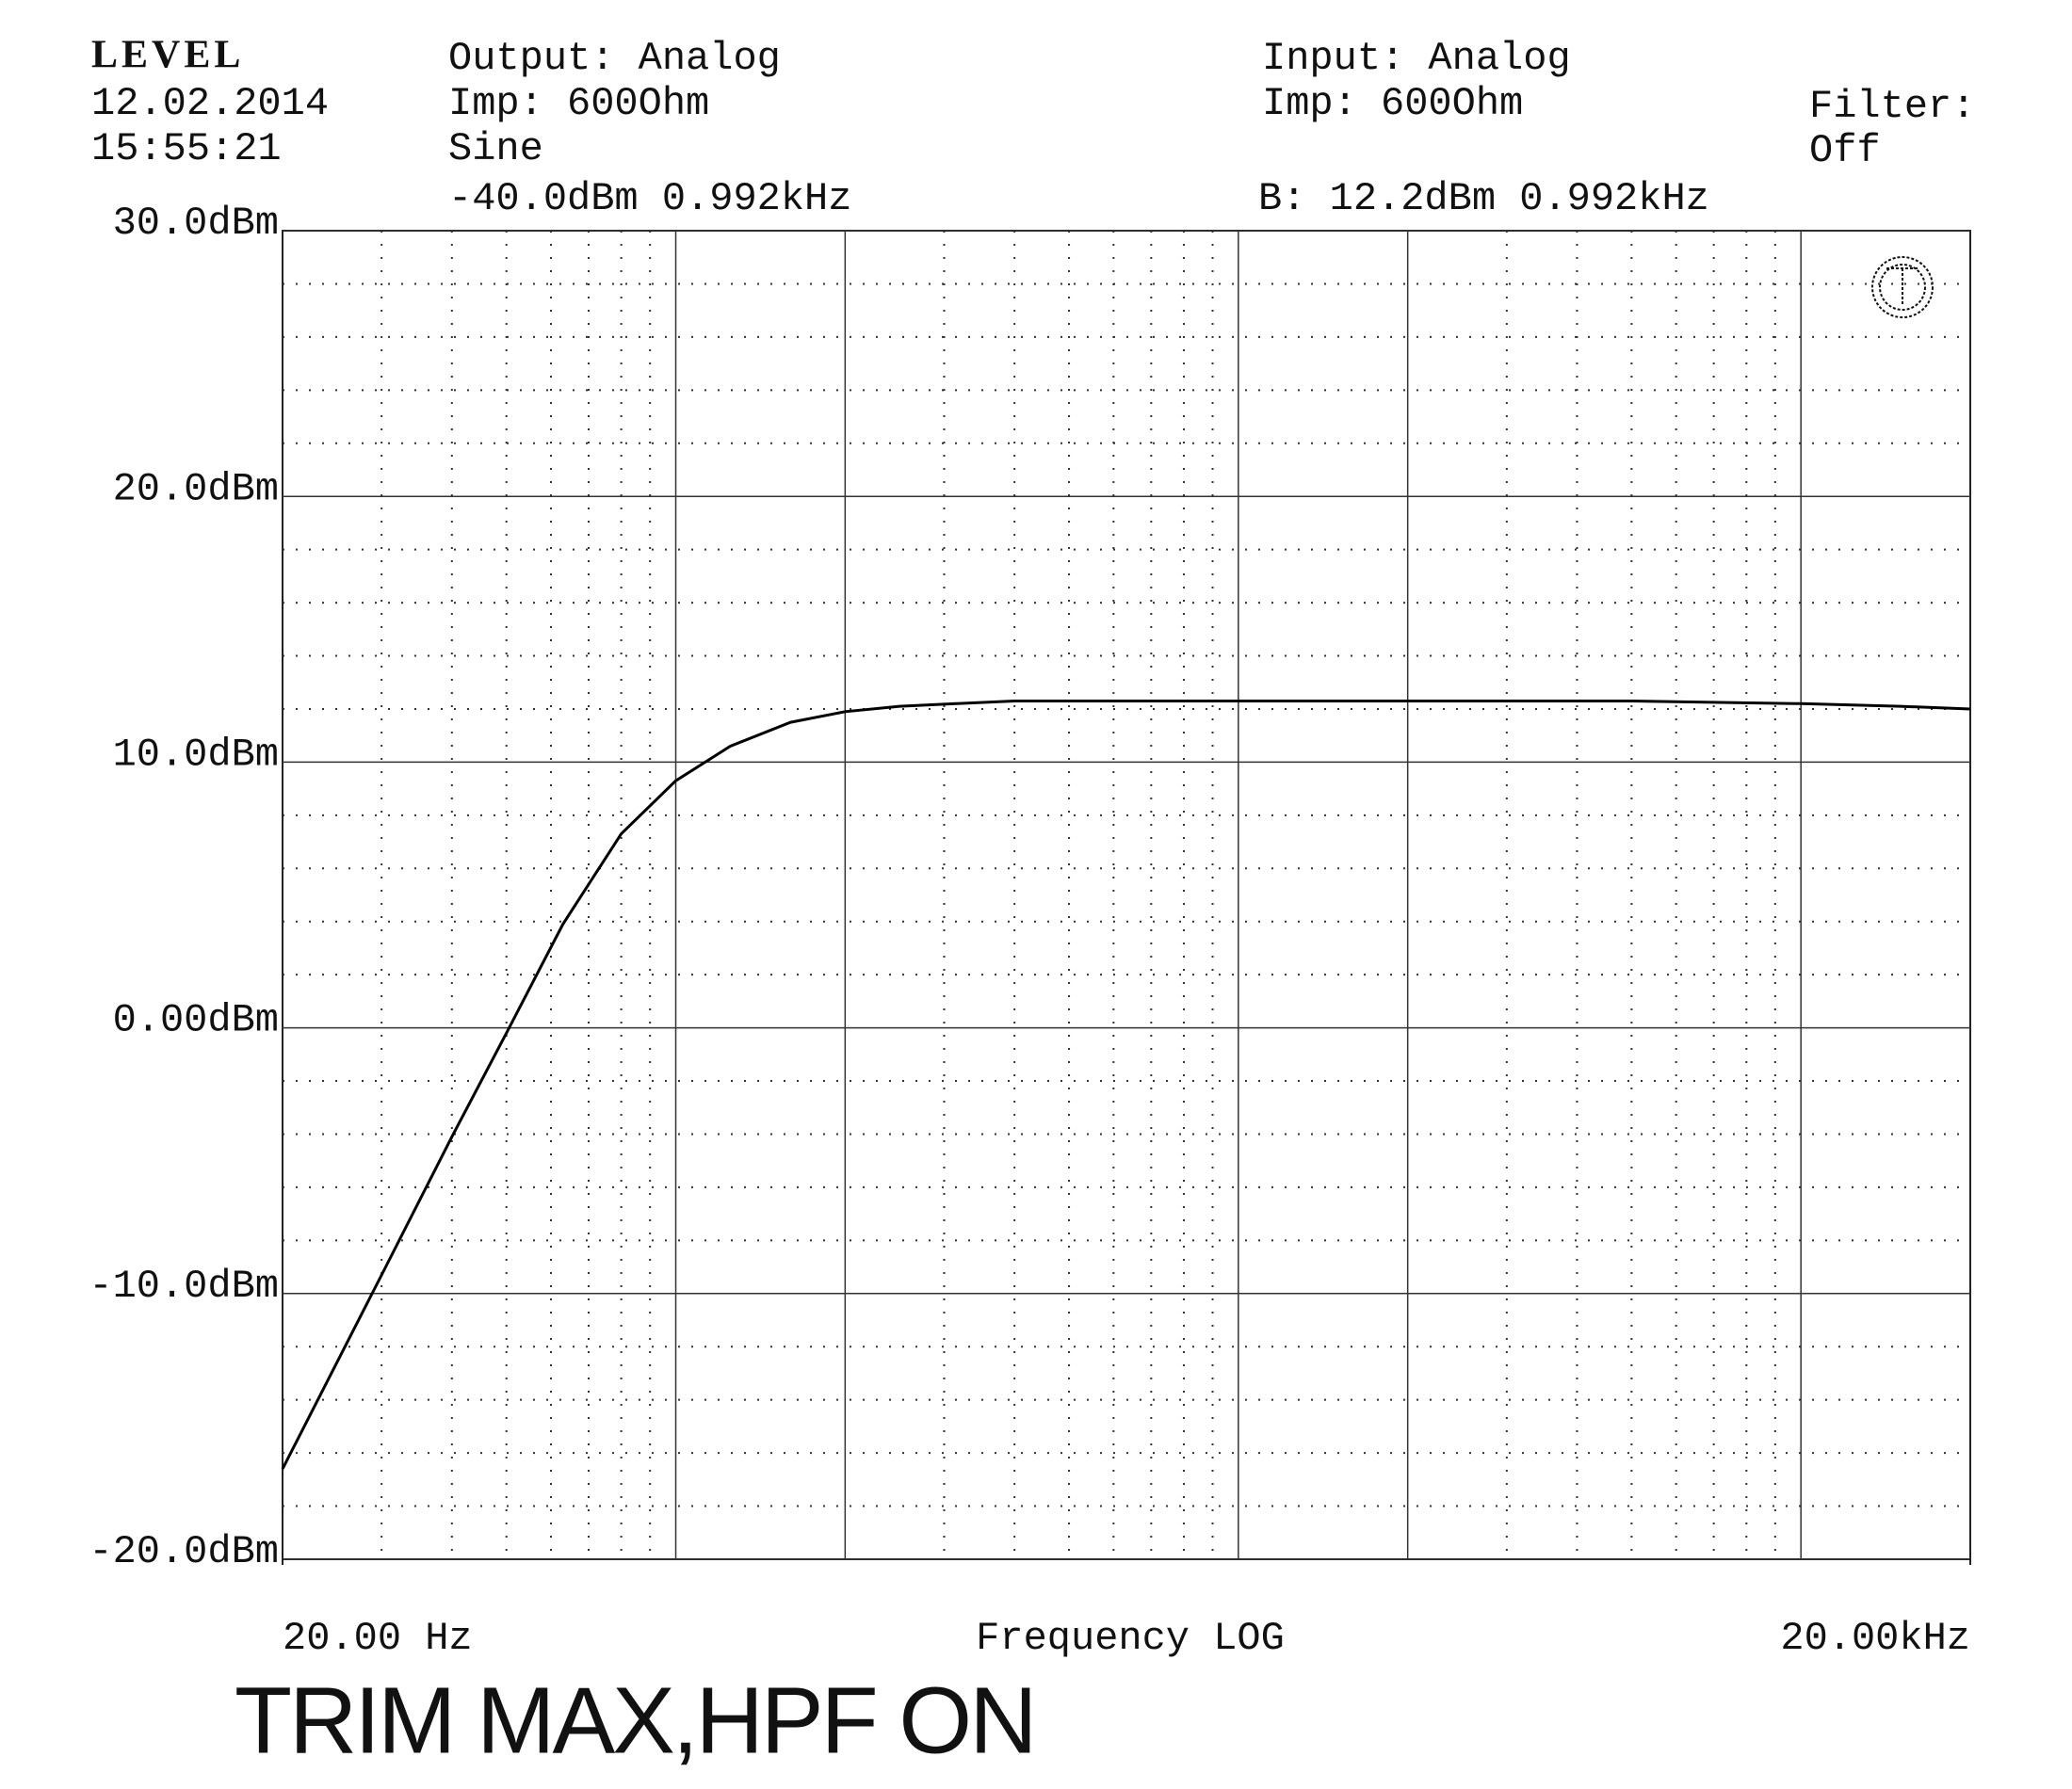 This screenshot has width=2072, height=1789. Describe the element at coordinates (649, 198) in the screenshot. I see `generator: -40.0dBm 0.992kHz` at that location.